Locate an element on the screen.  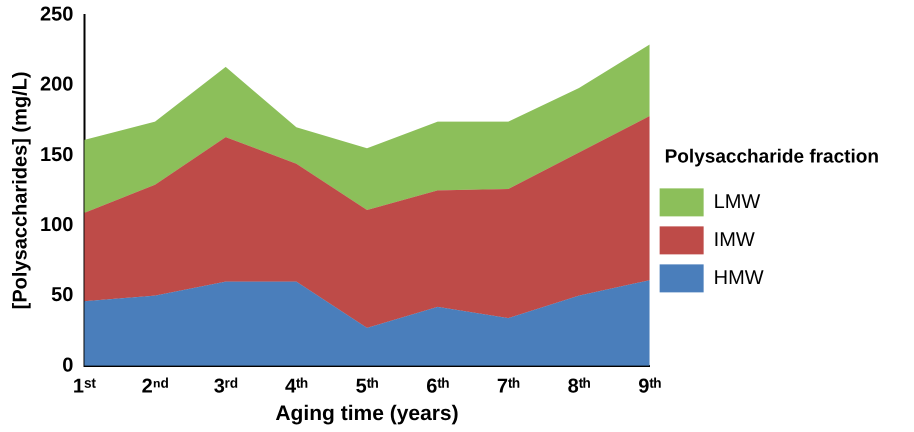
legend-label: LMW is located at coordinates (737, 201).